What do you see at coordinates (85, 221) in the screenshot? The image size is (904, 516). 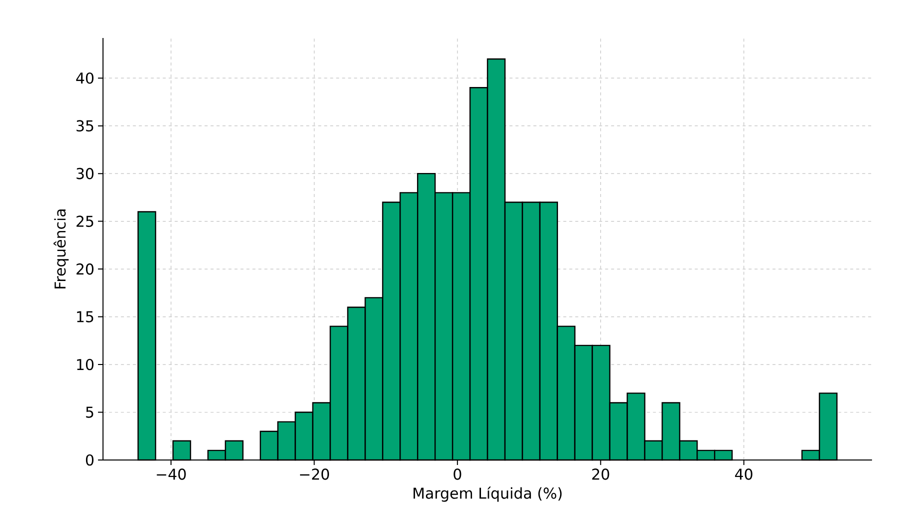 I see `y-tick-label: 25` at bounding box center [85, 221].